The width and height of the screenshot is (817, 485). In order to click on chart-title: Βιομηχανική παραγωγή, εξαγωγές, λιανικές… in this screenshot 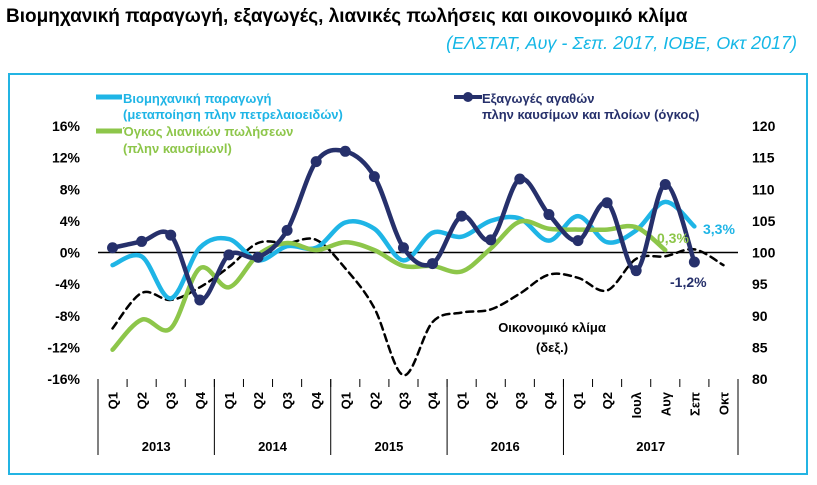, I will do `click(347, 16)`.